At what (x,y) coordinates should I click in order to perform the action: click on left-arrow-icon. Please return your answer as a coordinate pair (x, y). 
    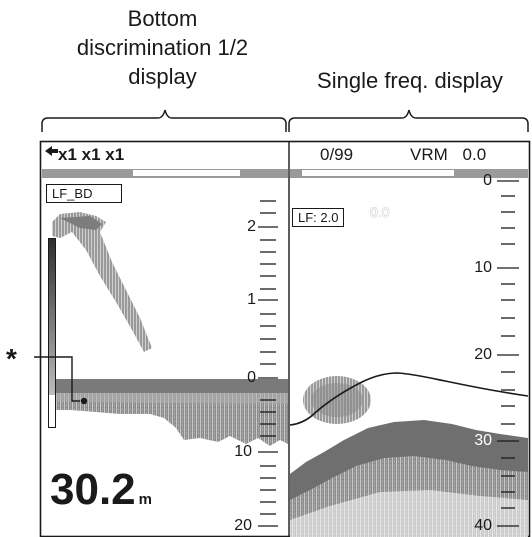
    Looking at the image, I should click on (51, 151).